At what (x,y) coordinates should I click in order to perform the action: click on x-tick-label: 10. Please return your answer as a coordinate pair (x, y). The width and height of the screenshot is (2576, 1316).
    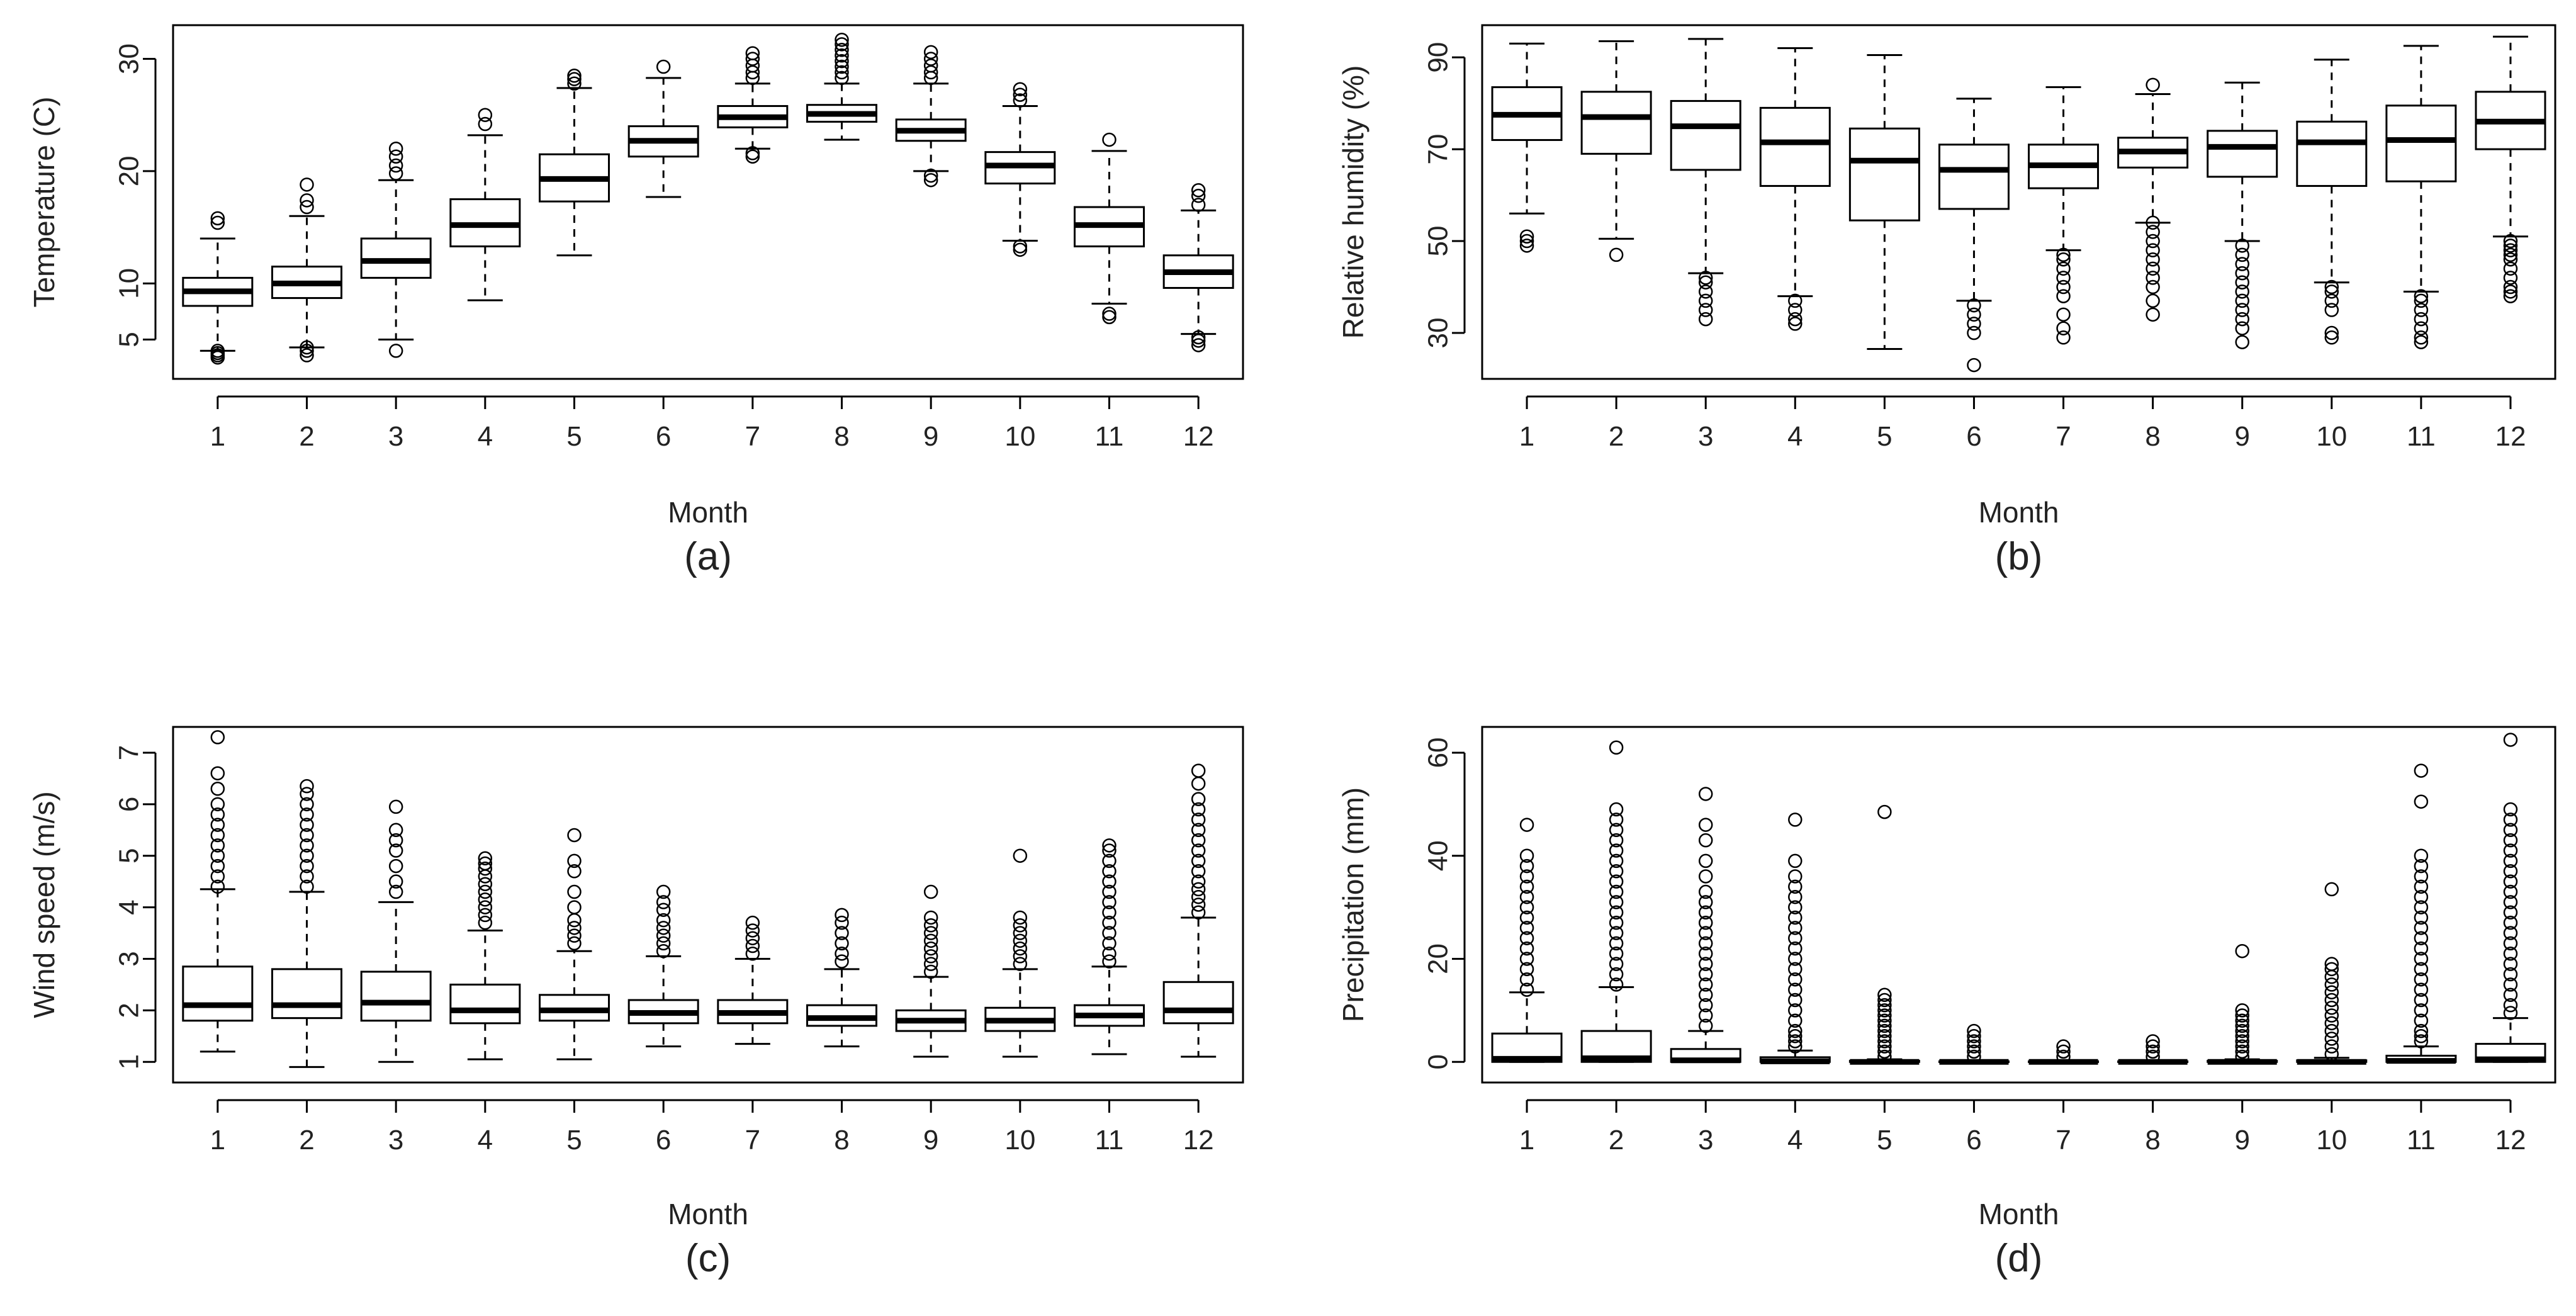
    Looking at the image, I should click on (2331, 436).